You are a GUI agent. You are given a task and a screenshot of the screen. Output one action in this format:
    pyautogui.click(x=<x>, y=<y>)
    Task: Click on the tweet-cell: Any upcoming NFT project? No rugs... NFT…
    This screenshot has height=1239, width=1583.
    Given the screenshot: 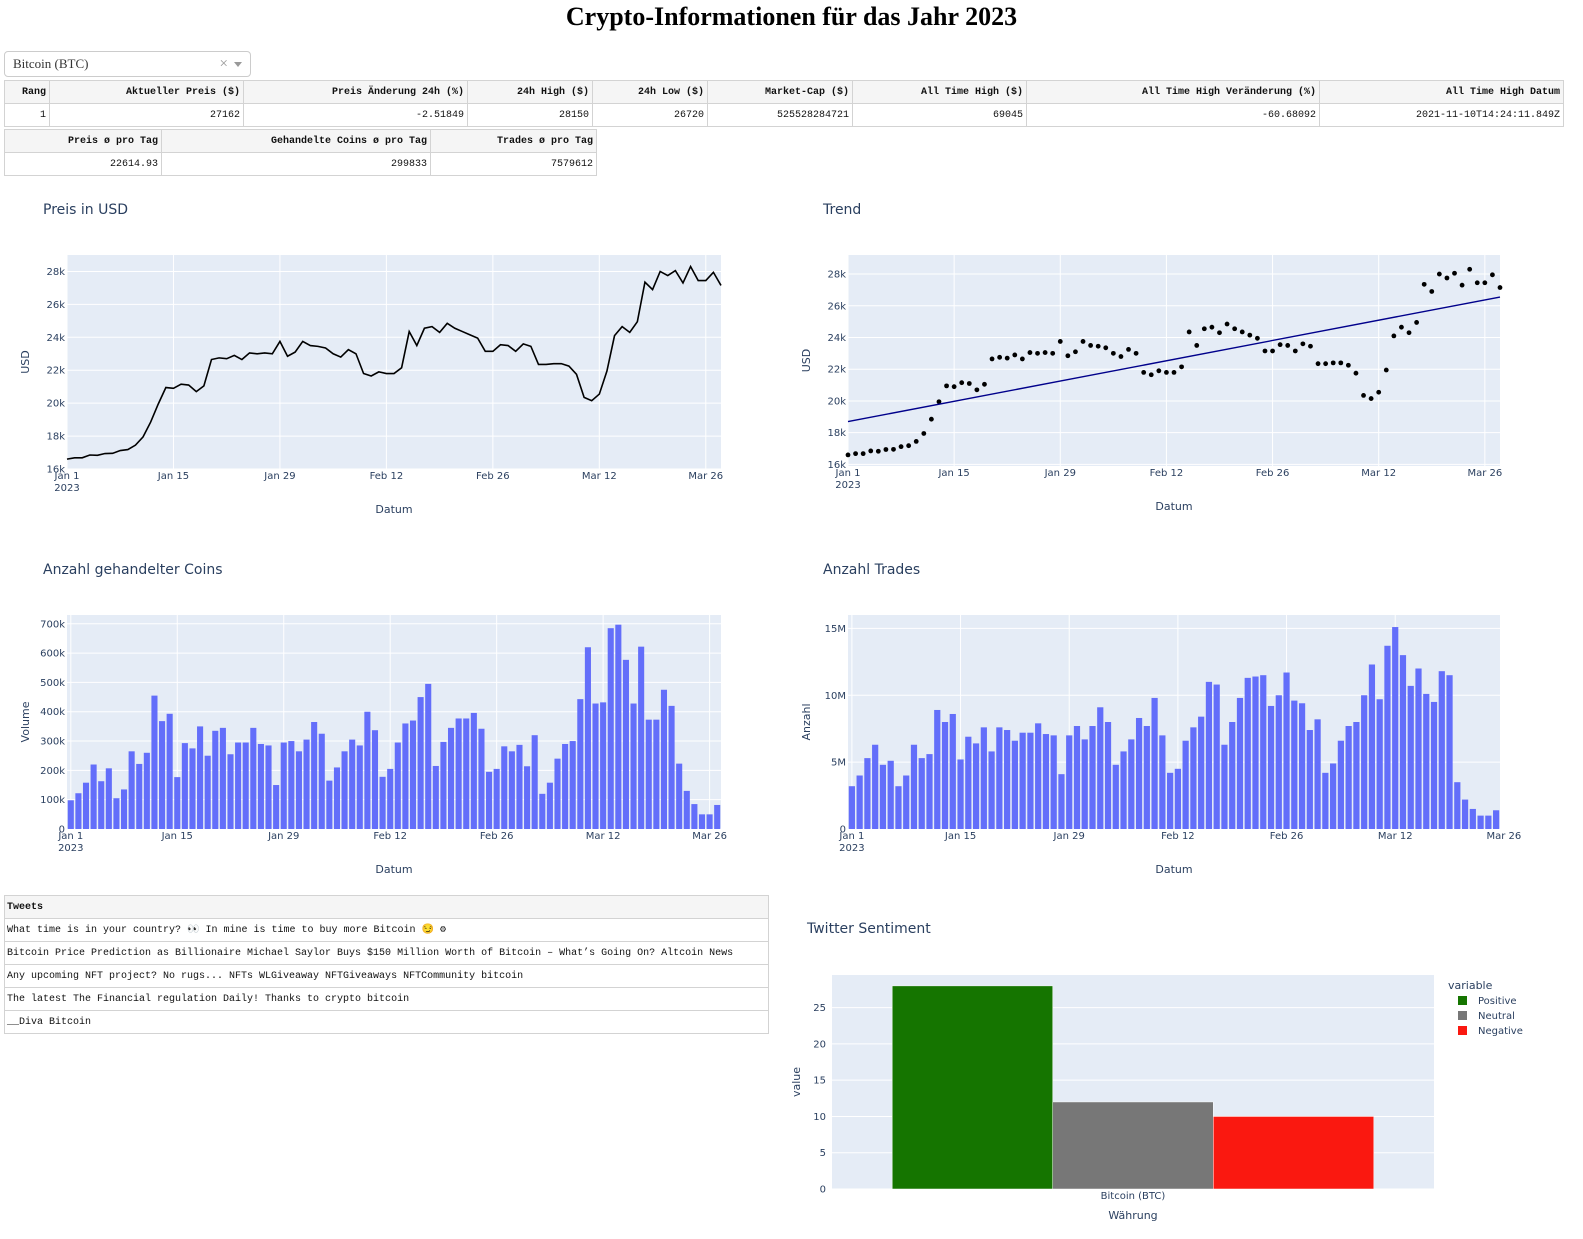 What is the action you would take?
    pyautogui.click(x=386, y=976)
    